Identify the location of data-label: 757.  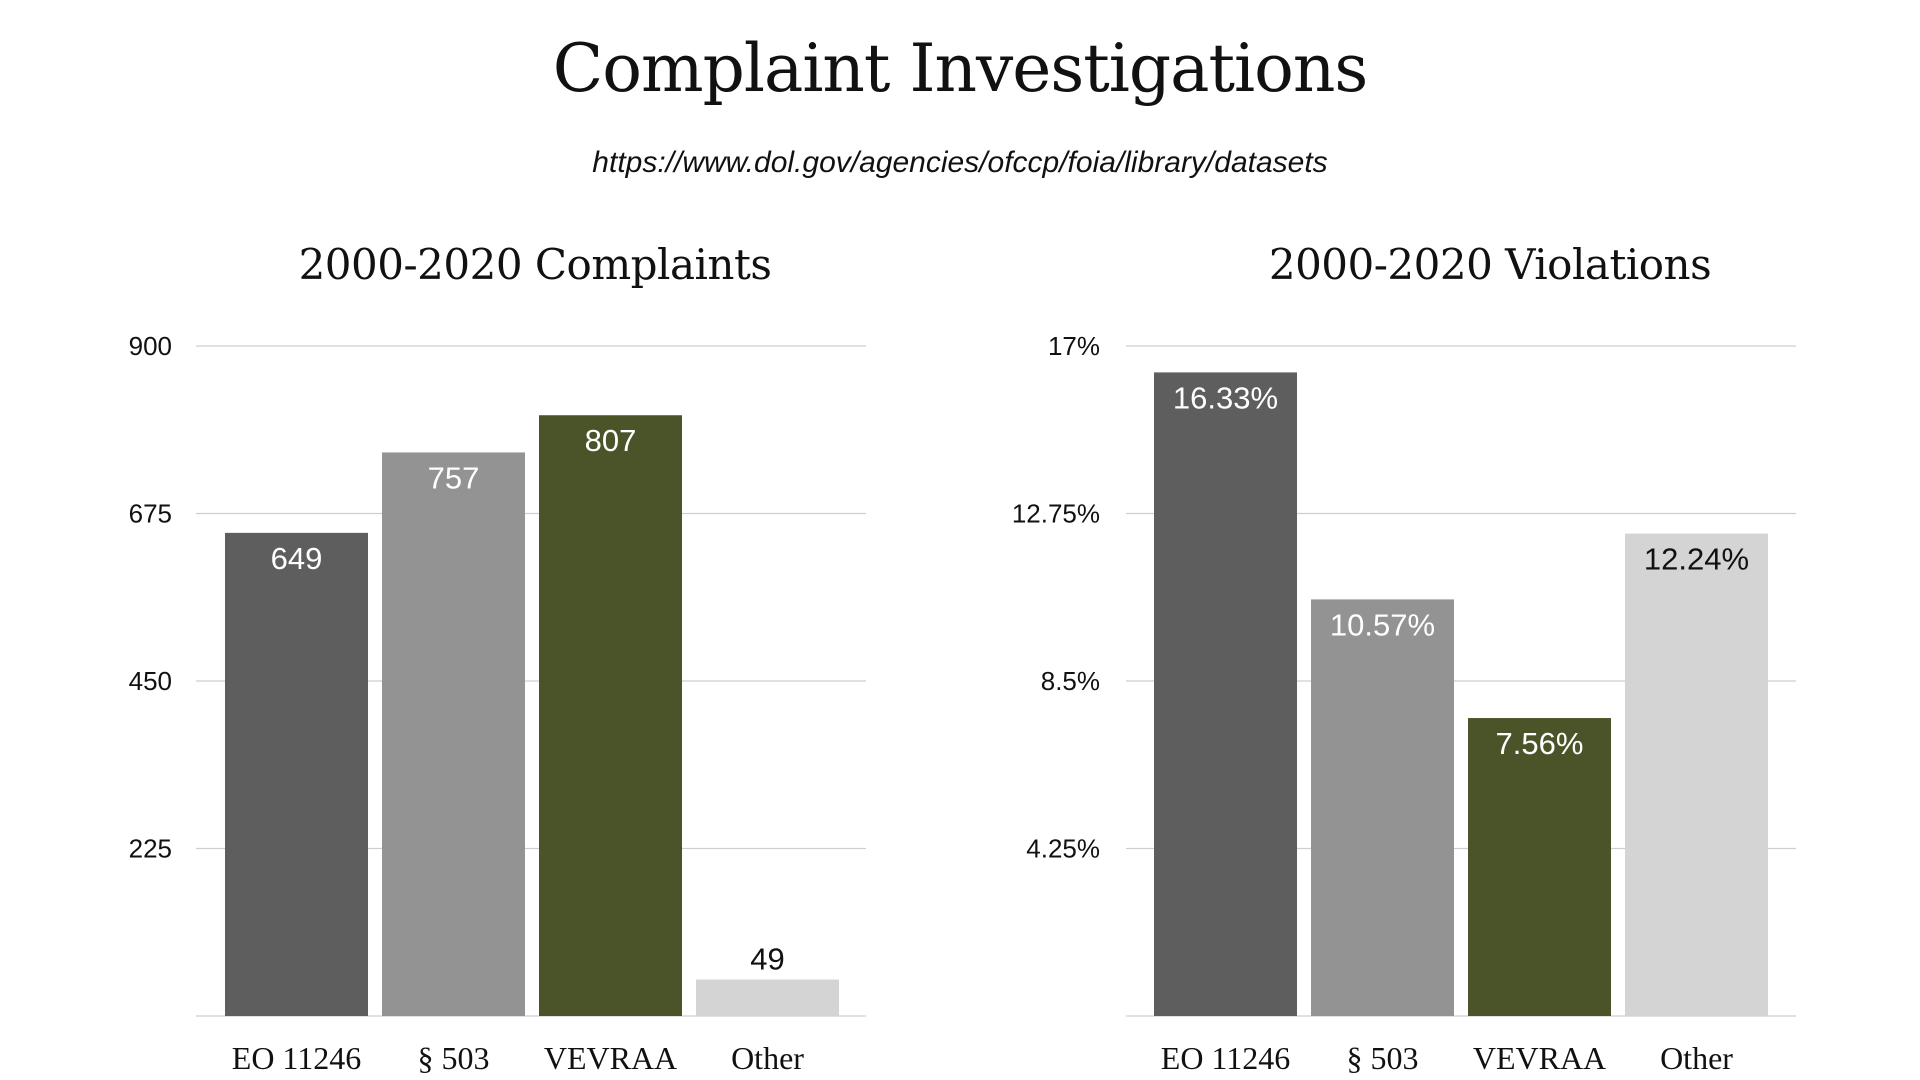
(454, 477).